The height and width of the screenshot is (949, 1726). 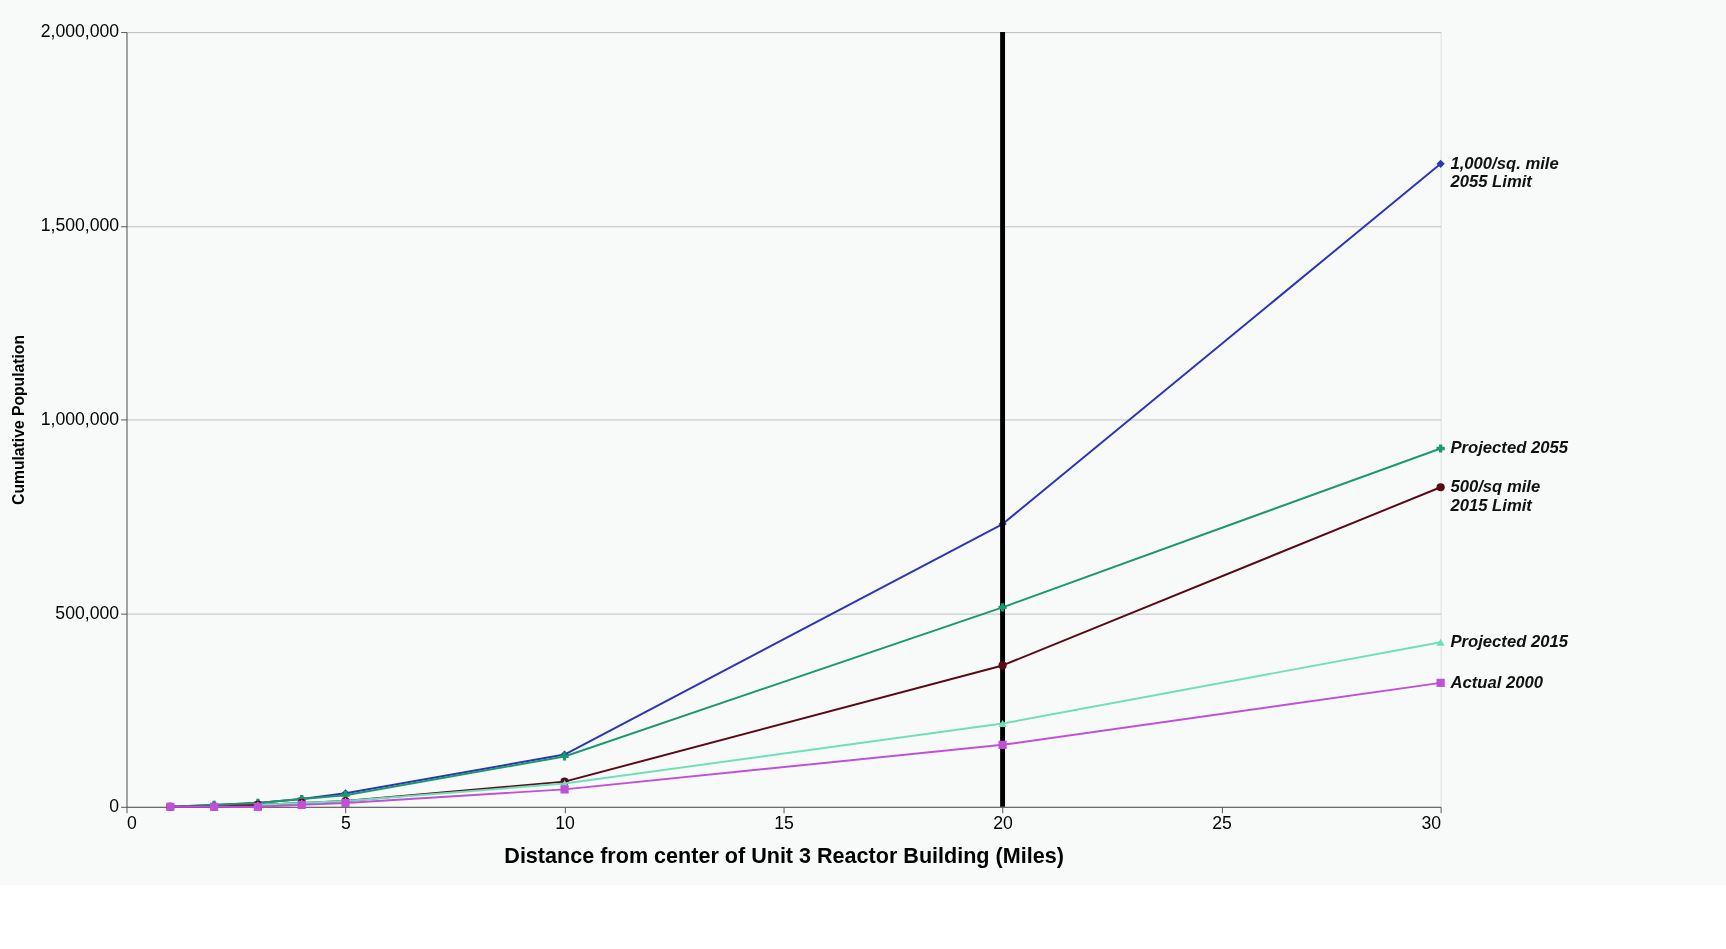 What do you see at coordinates (784, 822) in the screenshot?
I see `x-tick-label: 15` at bounding box center [784, 822].